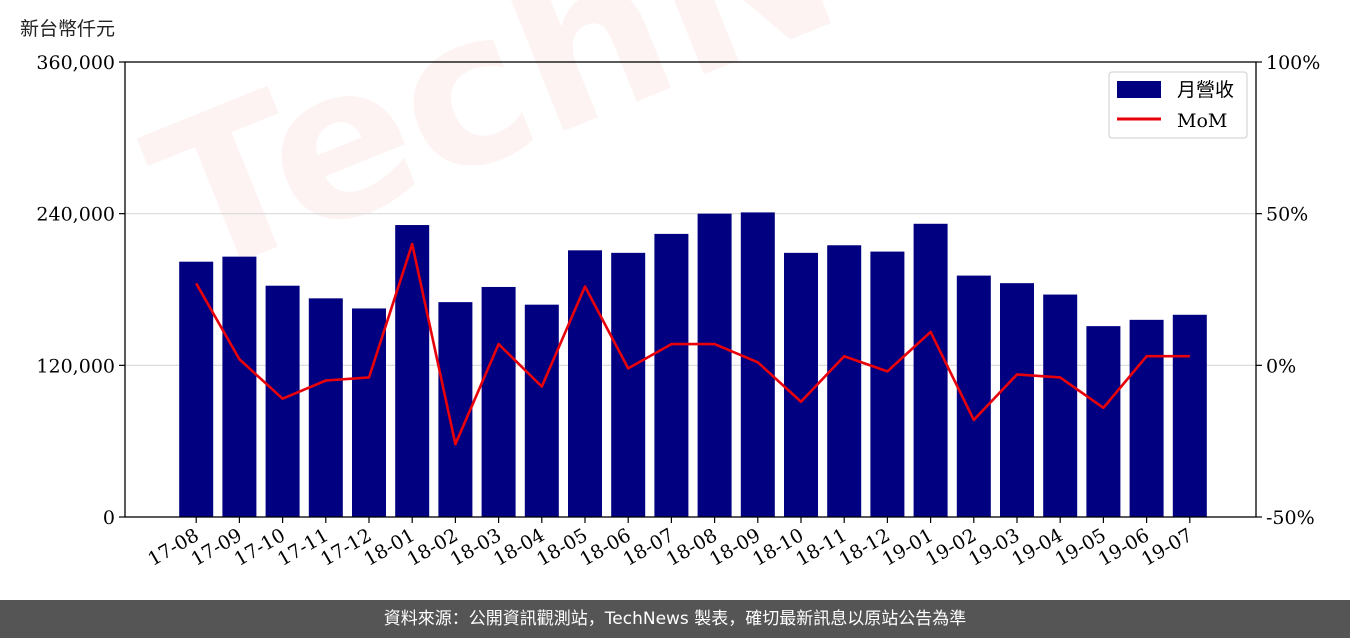  What do you see at coordinates (1167, 547) in the screenshot?
I see `x-tick-label: 19-07` at bounding box center [1167, 547].